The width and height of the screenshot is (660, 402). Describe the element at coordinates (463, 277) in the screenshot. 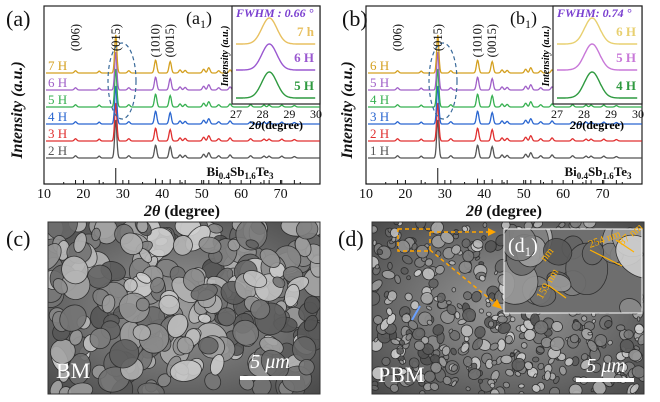

I see `panel-d-arrow-bottom` at that location.